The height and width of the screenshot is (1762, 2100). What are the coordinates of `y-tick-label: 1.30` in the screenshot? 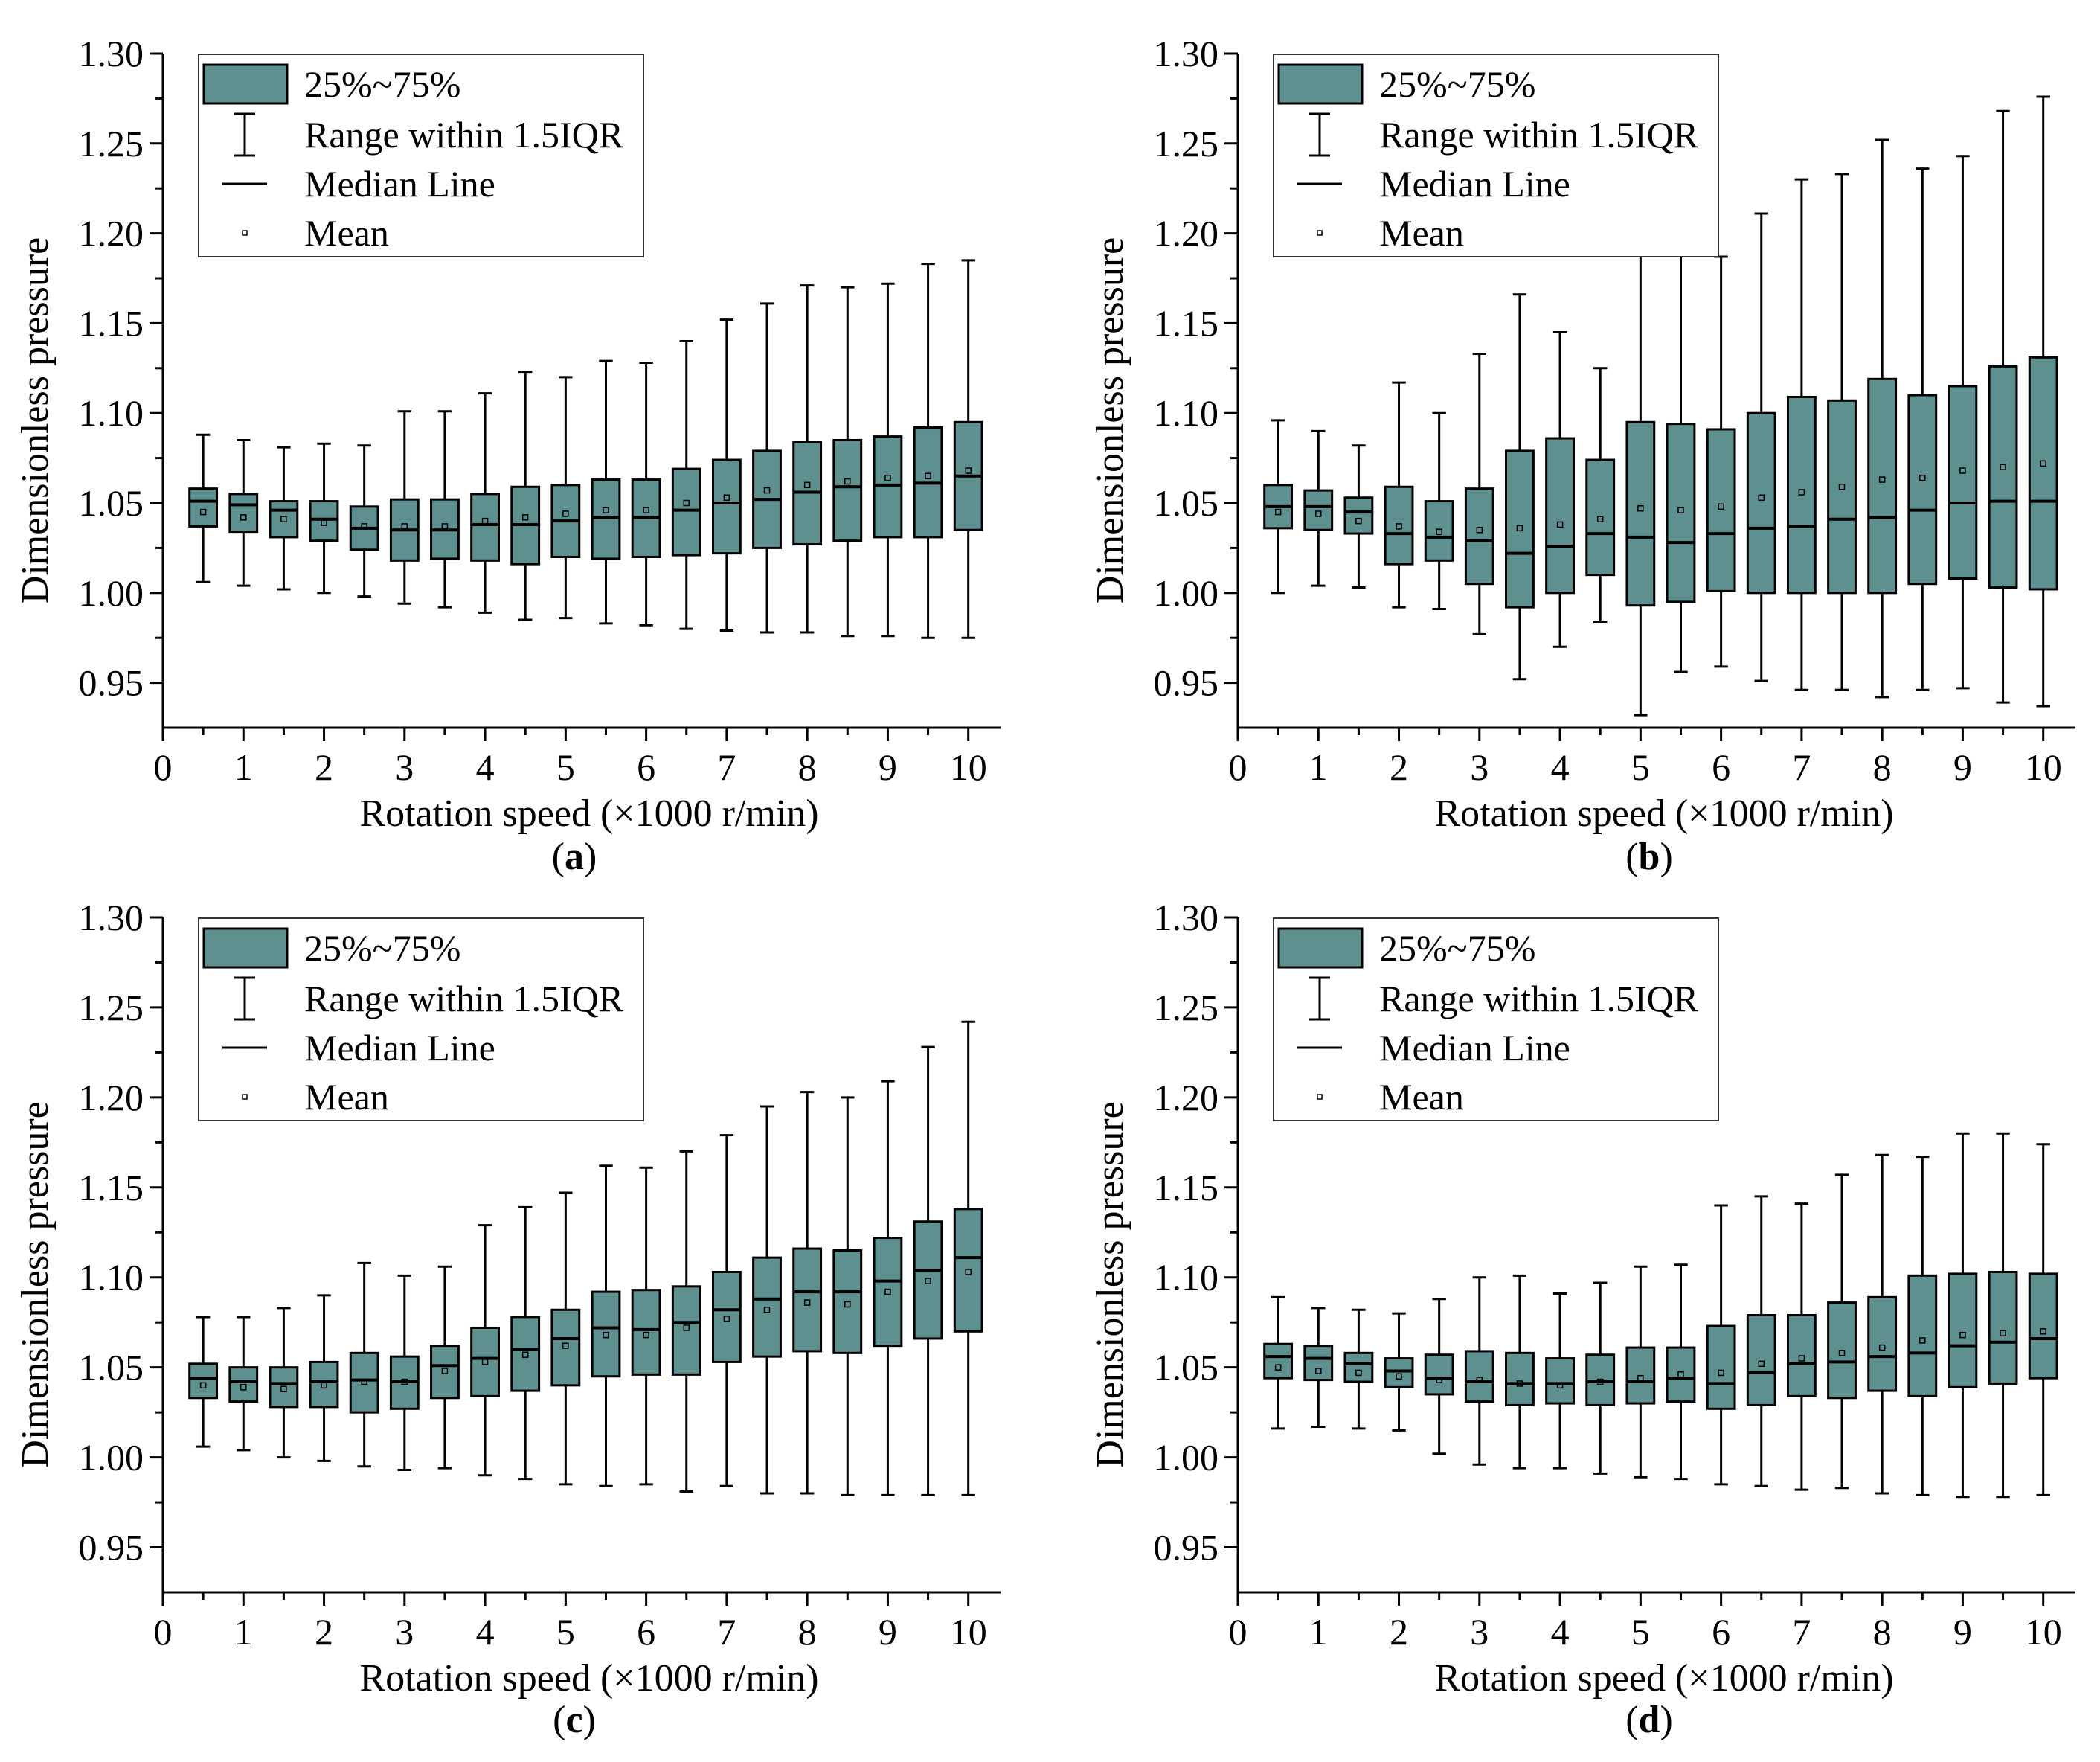 It's located at (111, 917).